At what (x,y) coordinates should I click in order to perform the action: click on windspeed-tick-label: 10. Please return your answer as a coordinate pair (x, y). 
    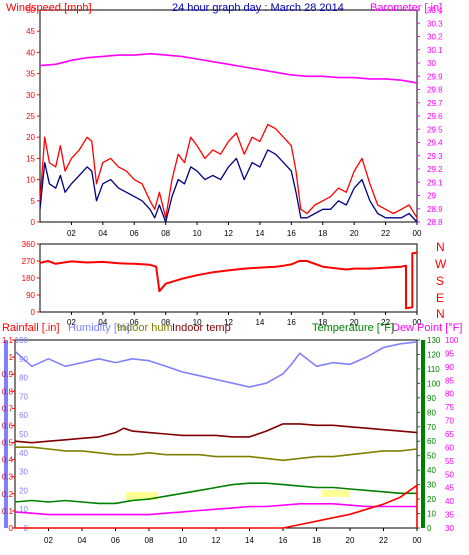
    Looking at the image, I should click on (30, 180).